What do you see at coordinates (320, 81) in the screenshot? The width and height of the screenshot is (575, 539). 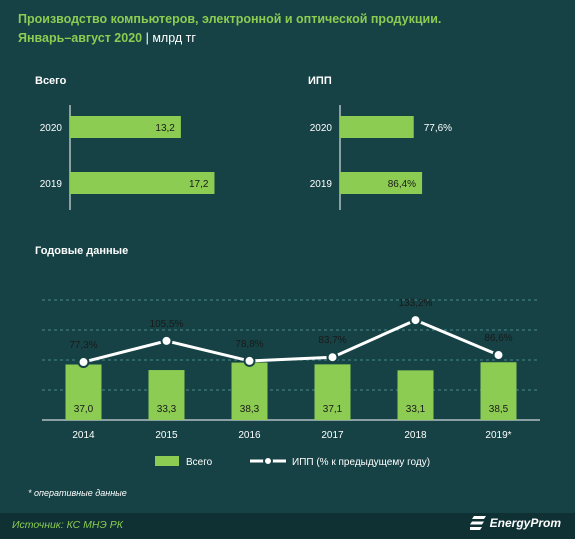 I see `ipp-section-title: ИПП` at bounding box center [320, 81].